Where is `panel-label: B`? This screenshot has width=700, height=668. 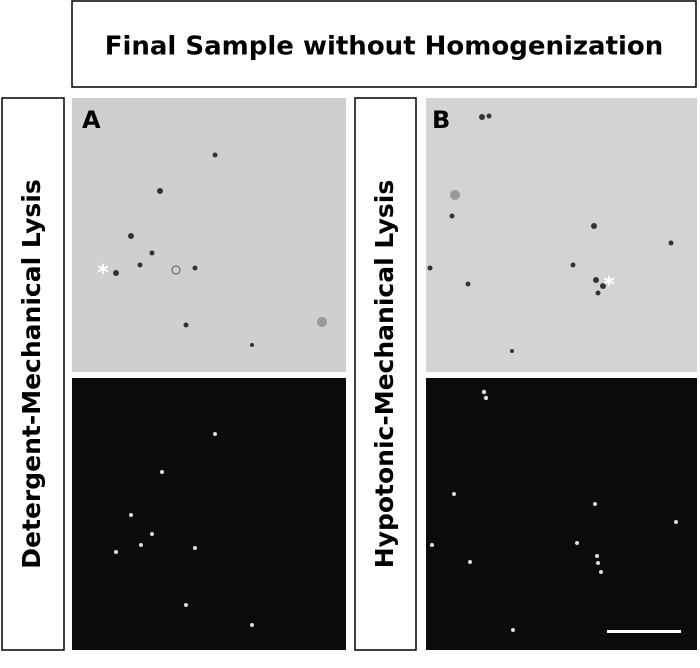
panel-label: B is located at coordinates (441, 120).